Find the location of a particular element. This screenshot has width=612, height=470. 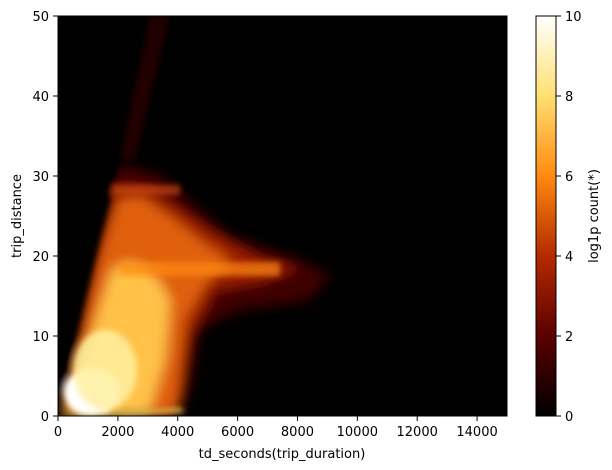

colorbar: 0 2 4 6 8 10 log1p count(*) is located at coordinates (568, 217).